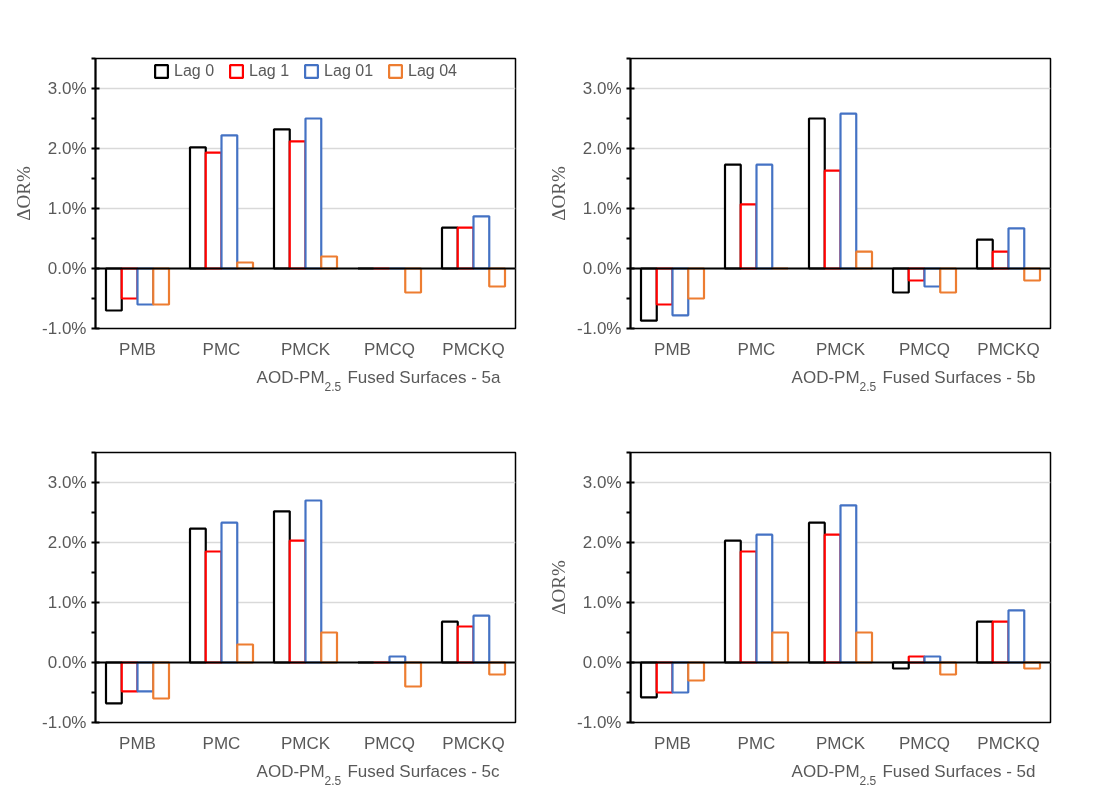 The width and height of the screenshot is (1095, 808). I want to click on legend-label: Lag 1, so click(269, 71).